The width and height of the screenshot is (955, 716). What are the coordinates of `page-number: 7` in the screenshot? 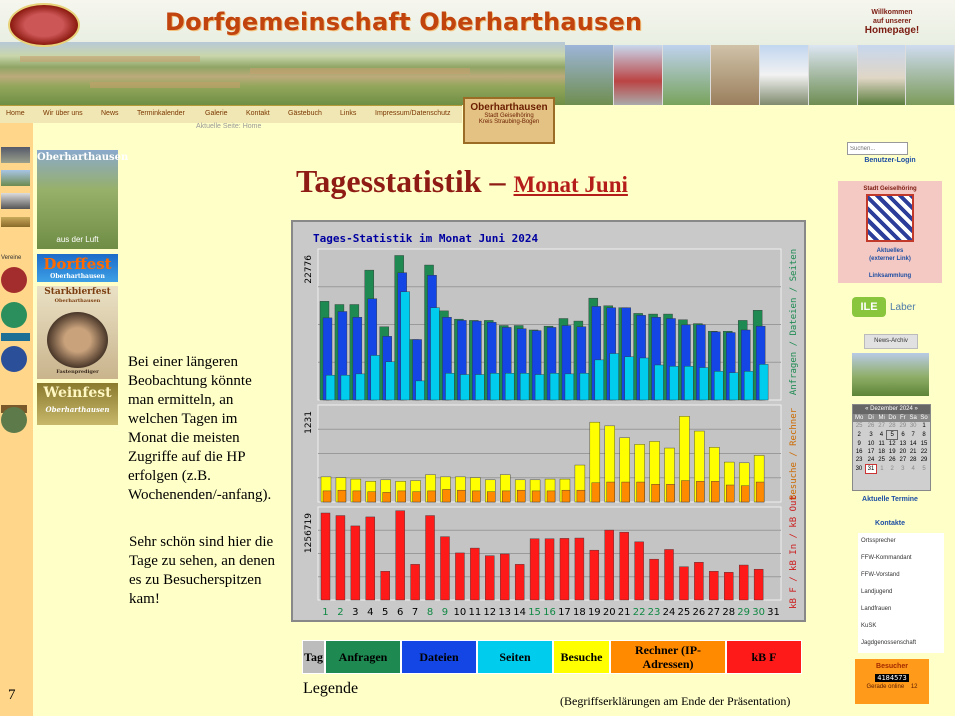 It's located at (12, 695).